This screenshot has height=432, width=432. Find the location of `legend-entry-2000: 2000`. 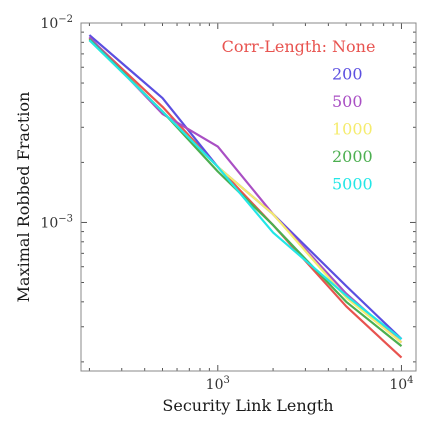

legend-entry-2000: 2000 is located at coordinates (352, 156).